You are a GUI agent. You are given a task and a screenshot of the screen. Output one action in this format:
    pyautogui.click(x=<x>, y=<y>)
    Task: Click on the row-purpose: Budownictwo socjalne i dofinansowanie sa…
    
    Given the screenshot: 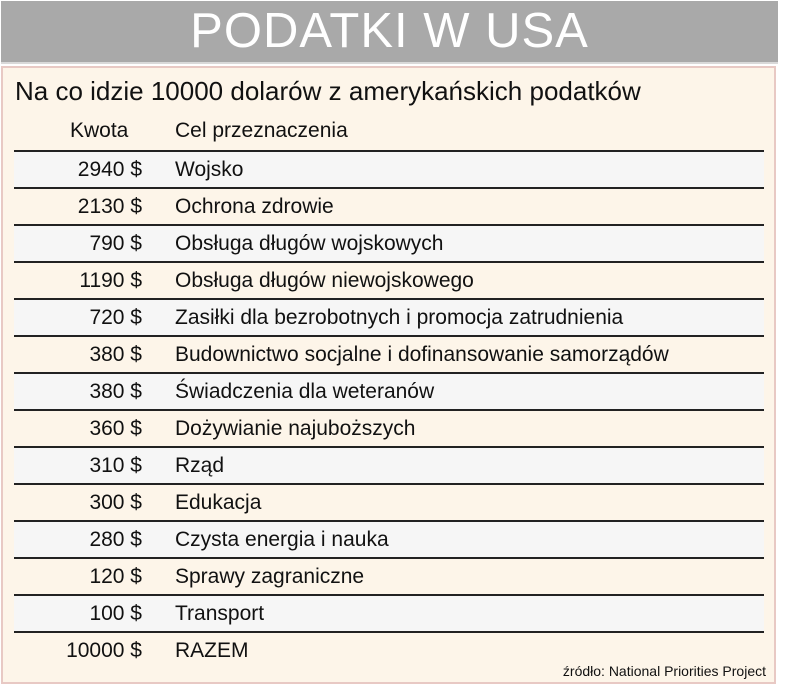 What is the action you would take?
    pyautogui.click(x=422, y=354)
    